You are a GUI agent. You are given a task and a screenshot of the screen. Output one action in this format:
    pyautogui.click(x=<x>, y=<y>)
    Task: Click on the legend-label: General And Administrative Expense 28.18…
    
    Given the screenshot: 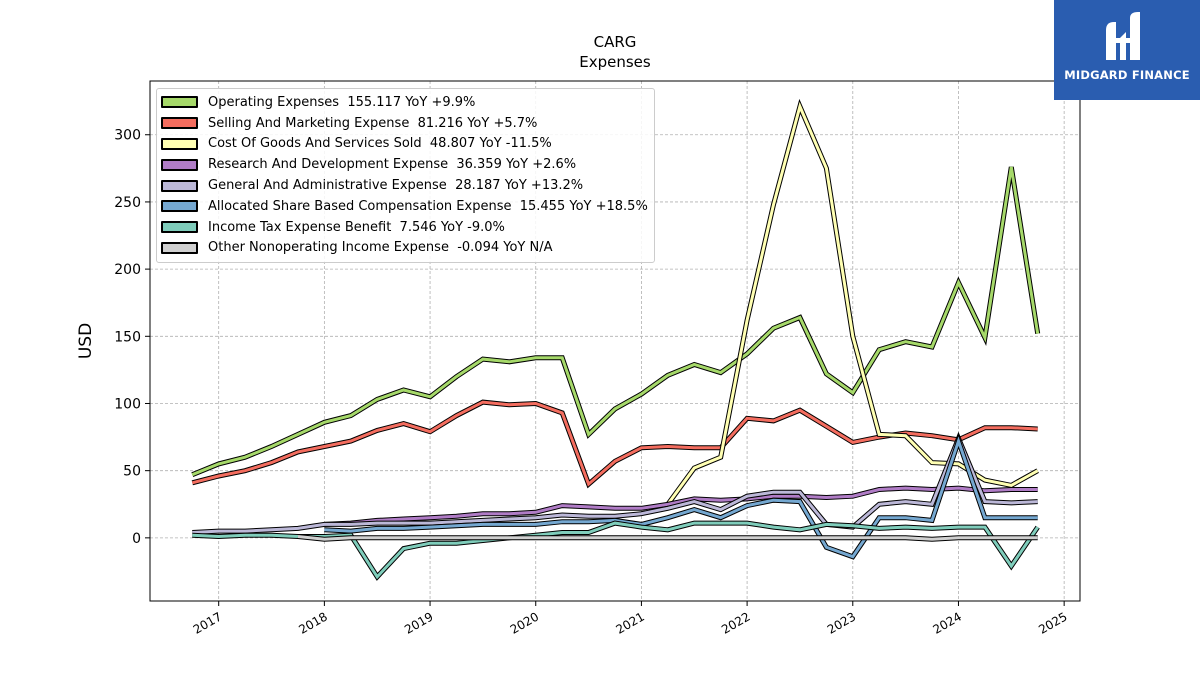 What is the action you would take?
    pyautogui.click(x=396, y=186)
    